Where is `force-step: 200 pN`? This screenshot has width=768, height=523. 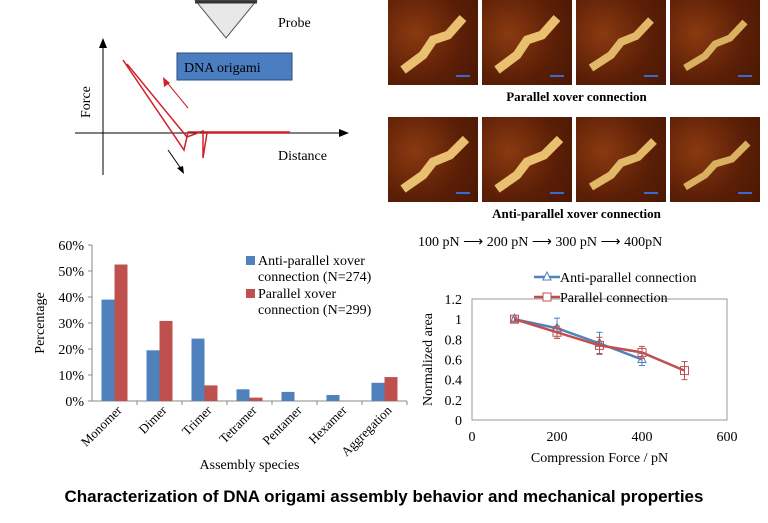
force-step: 200 pN is located at coordinates (507, 242).